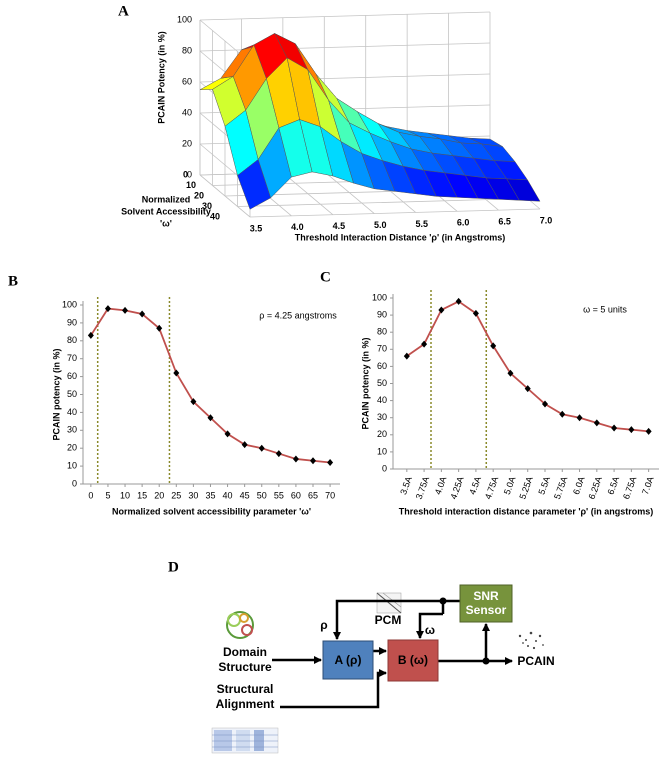 This screenshot has width=661, height=759. Describe the element at coordinates (441, 485) in the screenshot. I see `x-tick-label: 4.0A` at that location.